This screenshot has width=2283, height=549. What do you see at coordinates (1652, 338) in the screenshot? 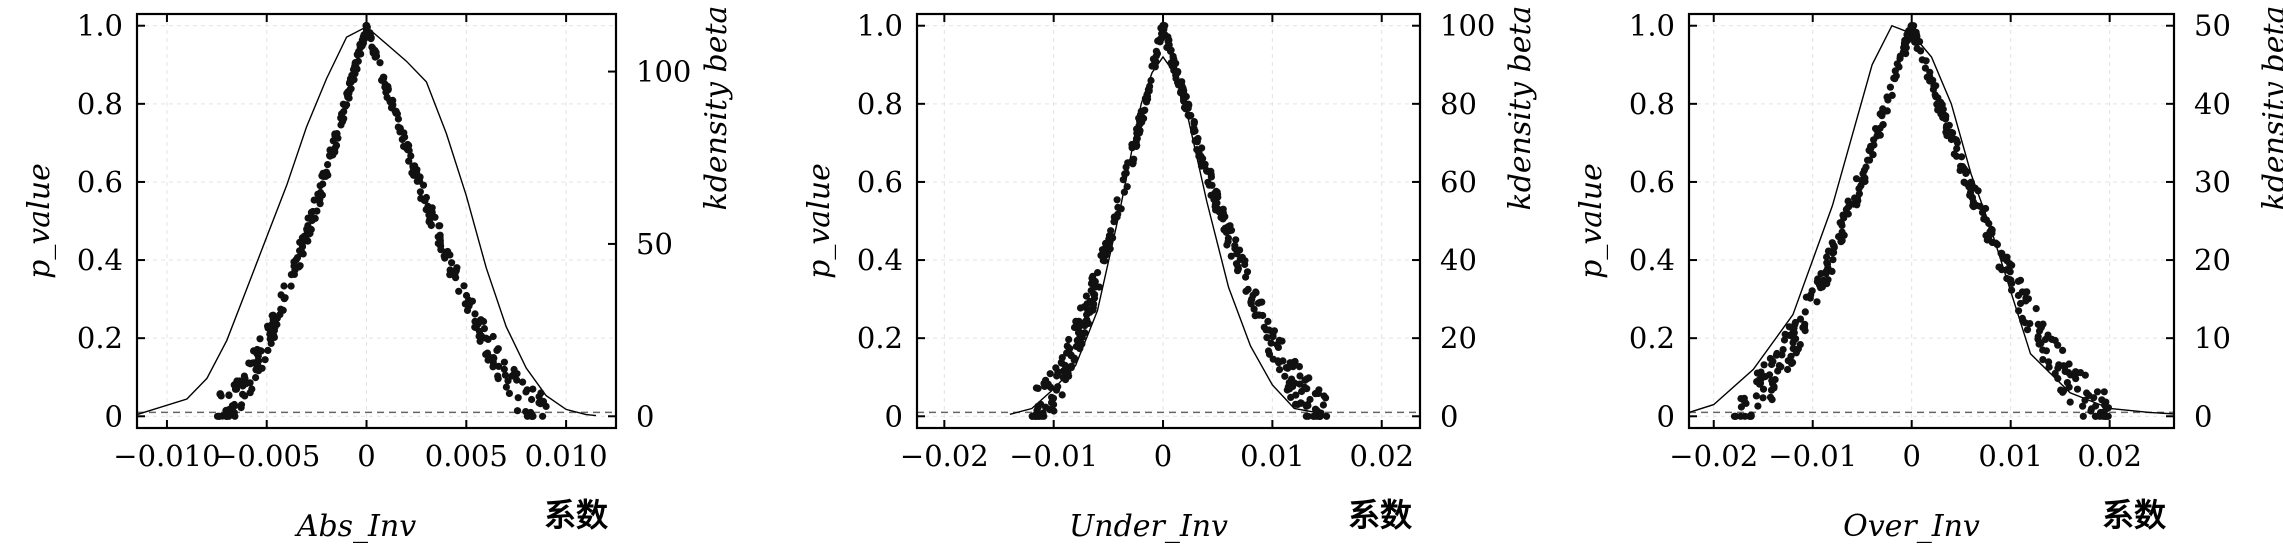
I see `y-tick-label: 0.2` at bounding box center [1652, 338].